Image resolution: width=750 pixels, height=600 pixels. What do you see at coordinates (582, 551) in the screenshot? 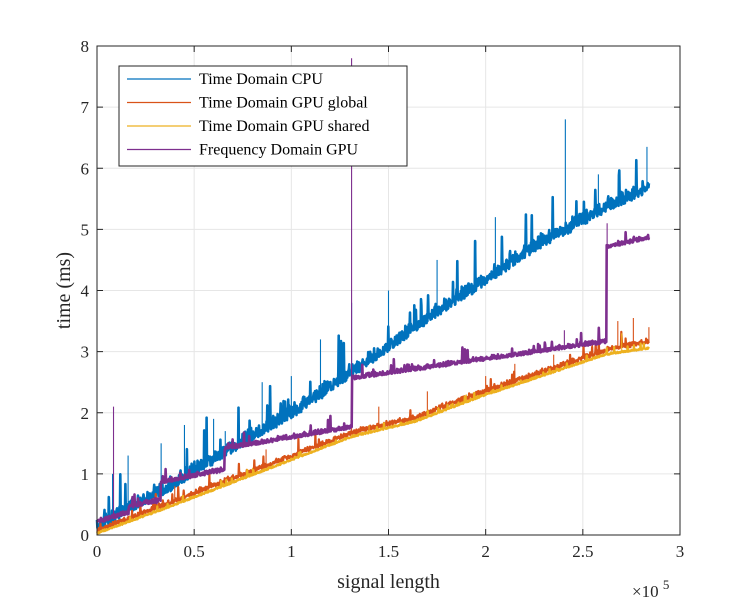
I see `x-tick-label: 2.5` at bounding box center [582, 551].